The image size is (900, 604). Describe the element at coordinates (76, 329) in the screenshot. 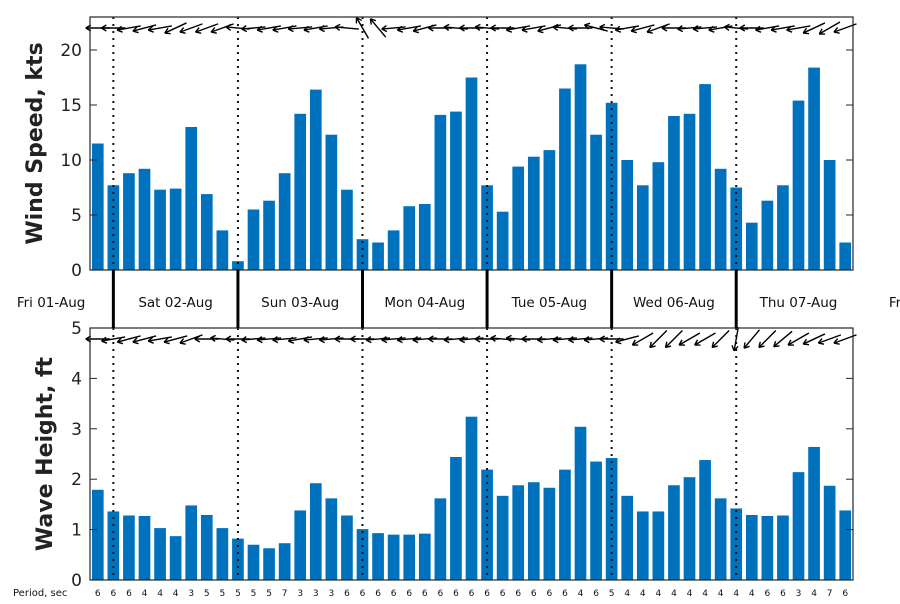

I see `wave-y-tick-label: 5` at that location.